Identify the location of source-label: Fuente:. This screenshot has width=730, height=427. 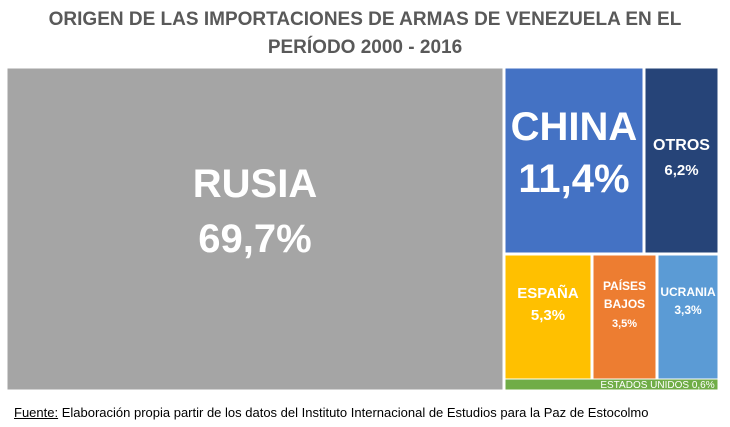
(36, 412).